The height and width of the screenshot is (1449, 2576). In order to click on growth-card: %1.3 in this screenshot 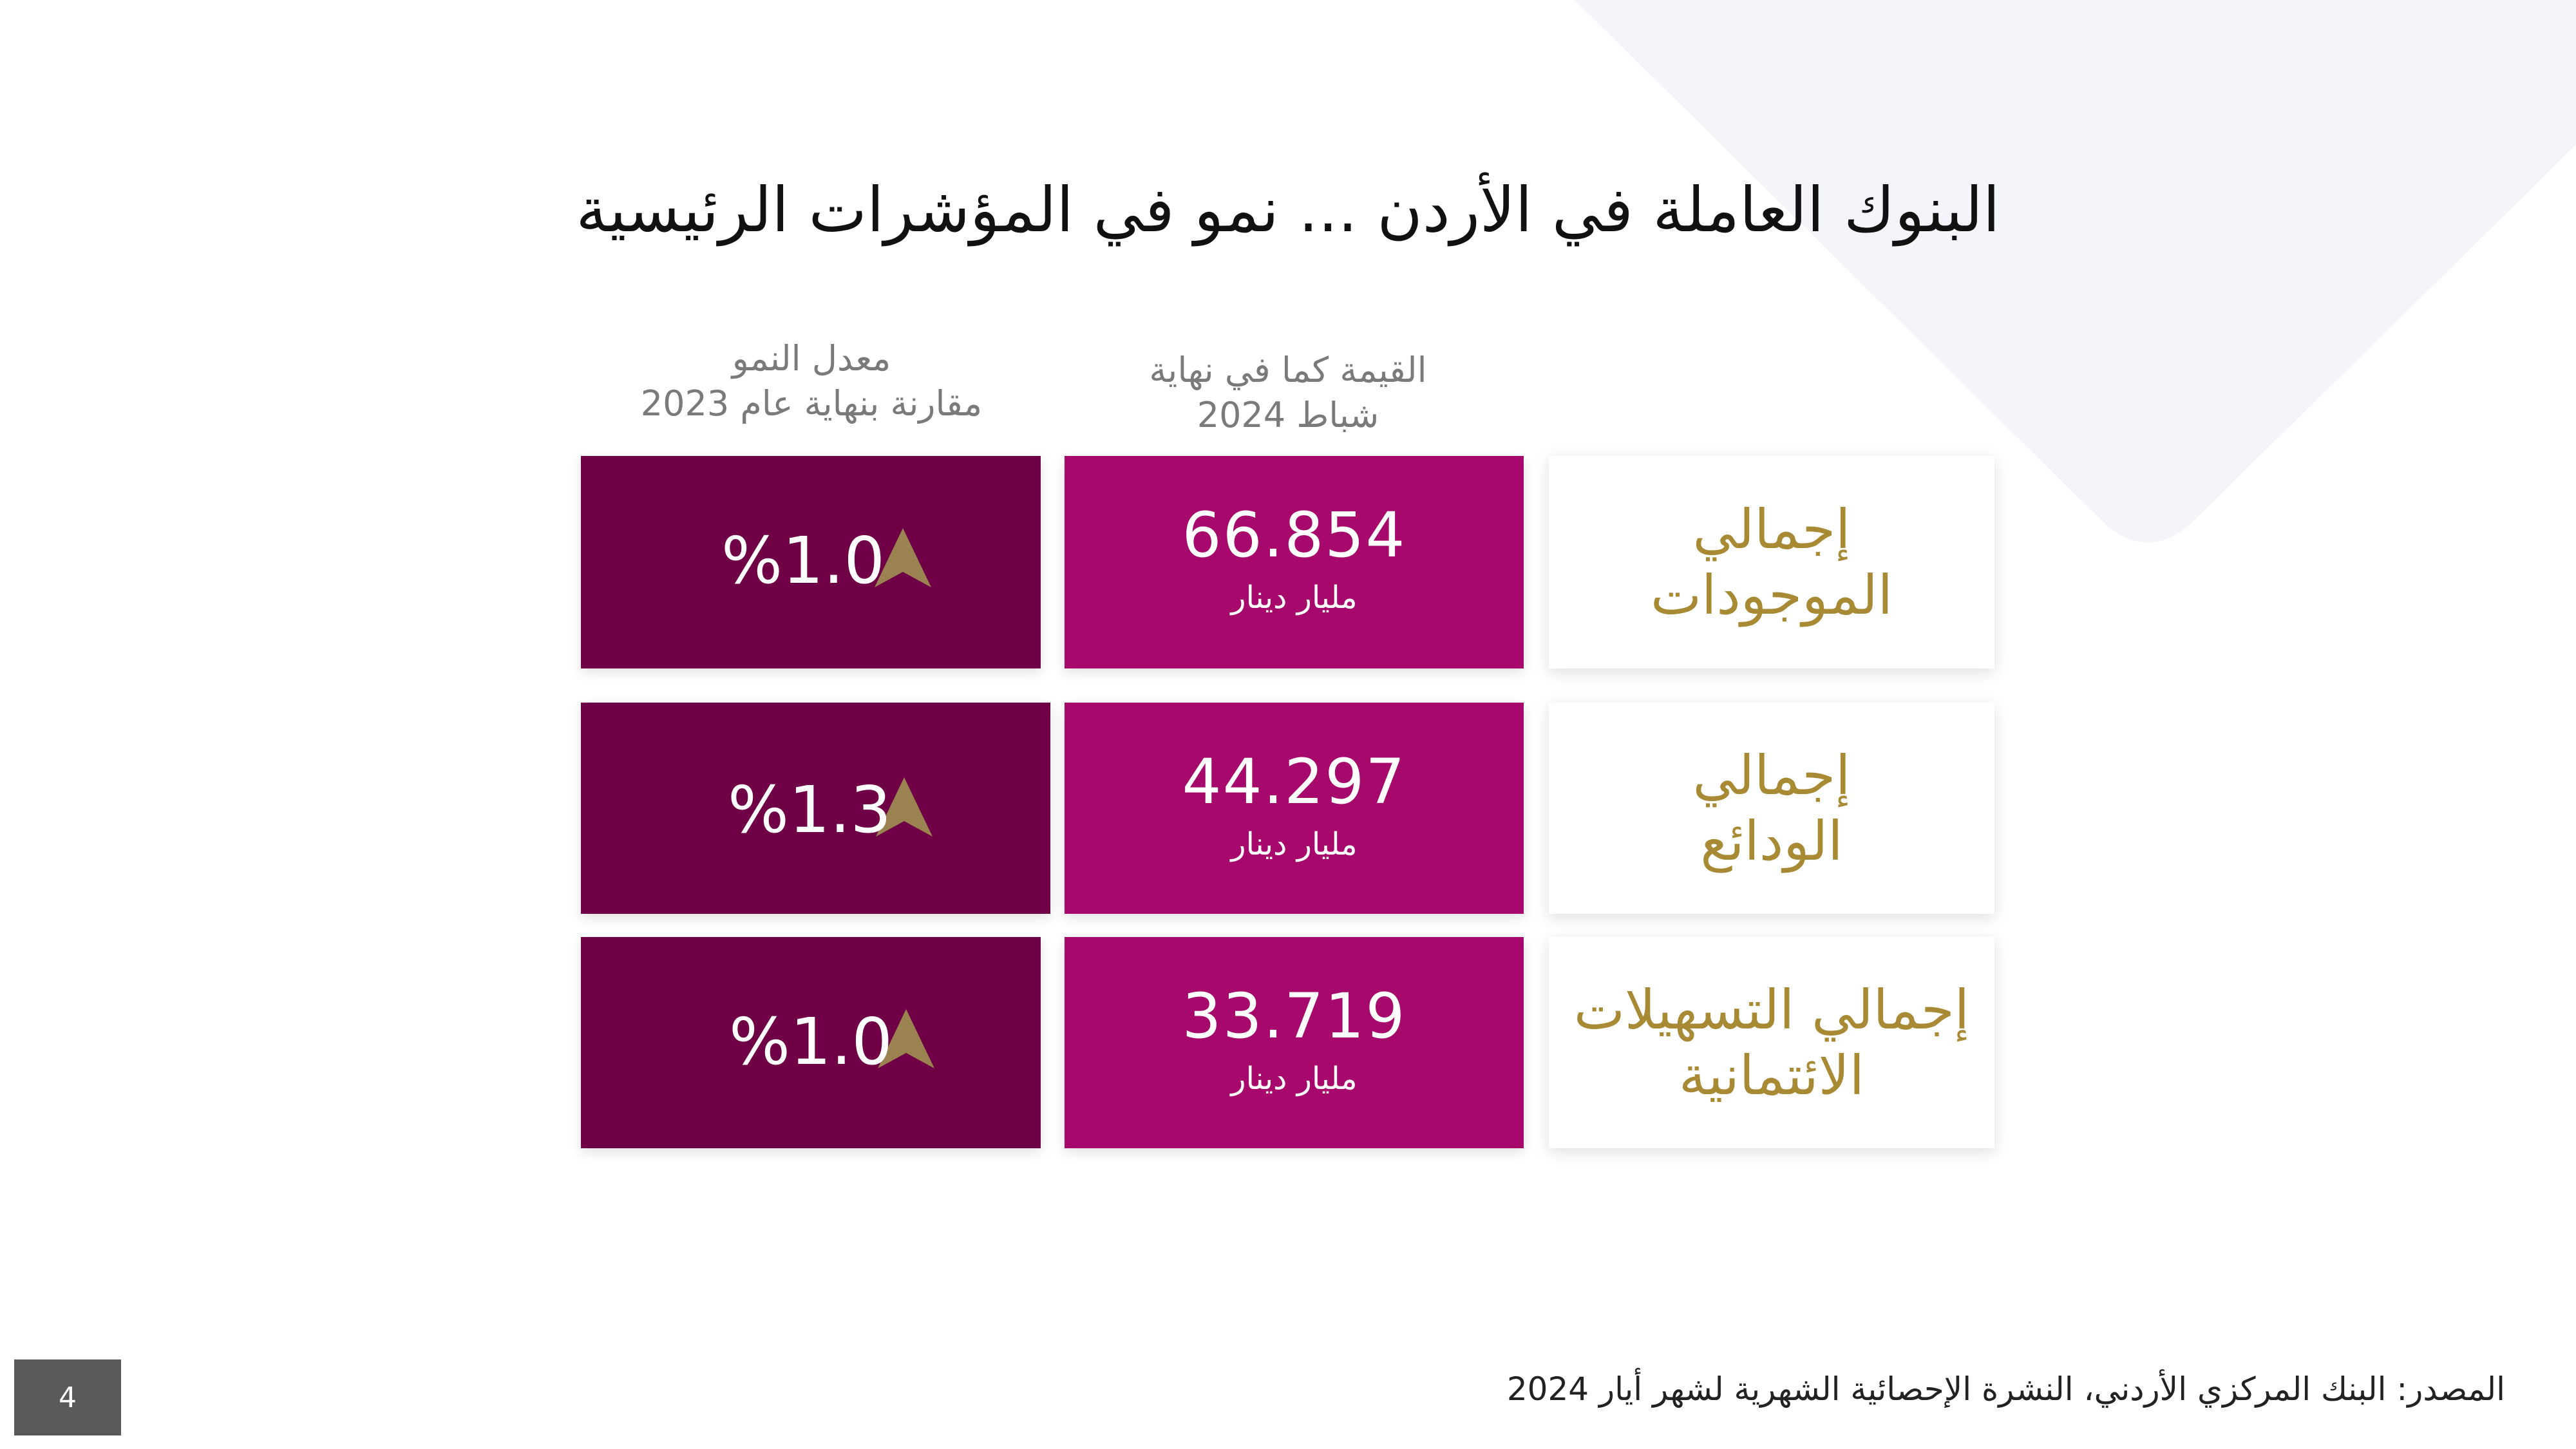, I will do `click(815, 809)`.